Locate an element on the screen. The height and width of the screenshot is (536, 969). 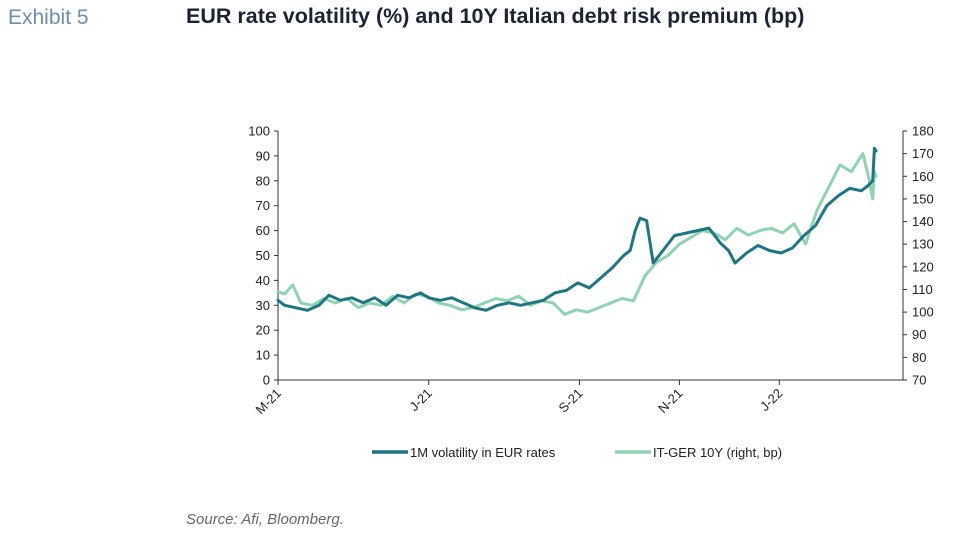
y-left-tick-label: 40 is located at coordinates (263, 280).